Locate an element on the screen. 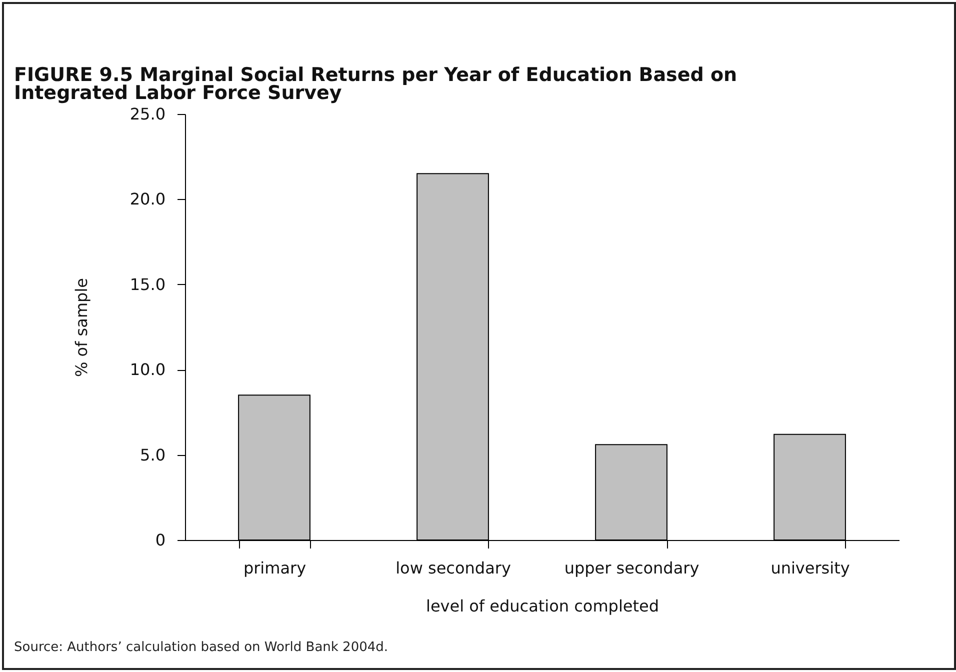  y-tick-label: 25.0 is located at coordinates (148, 114).